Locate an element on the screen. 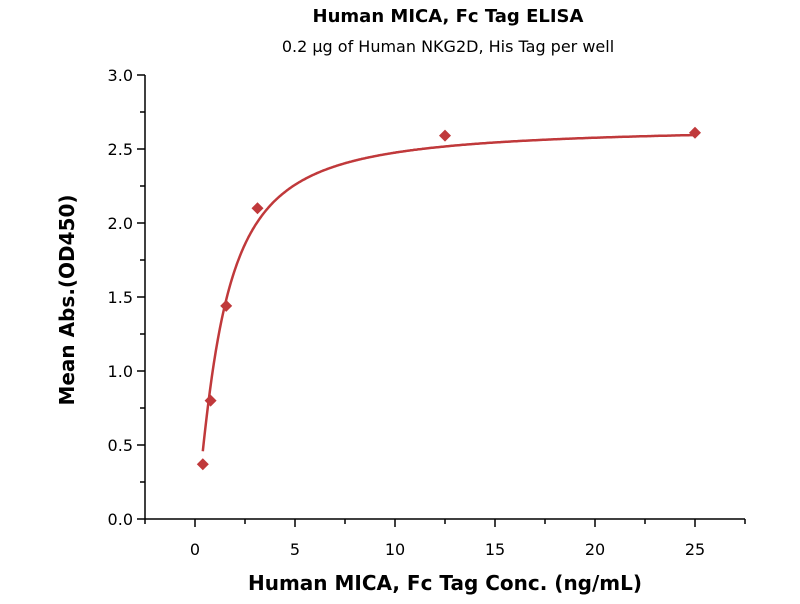 The width and height of the screenshot is (800, 604). x-tick-label: 5 is located at coordinates (295, 549).